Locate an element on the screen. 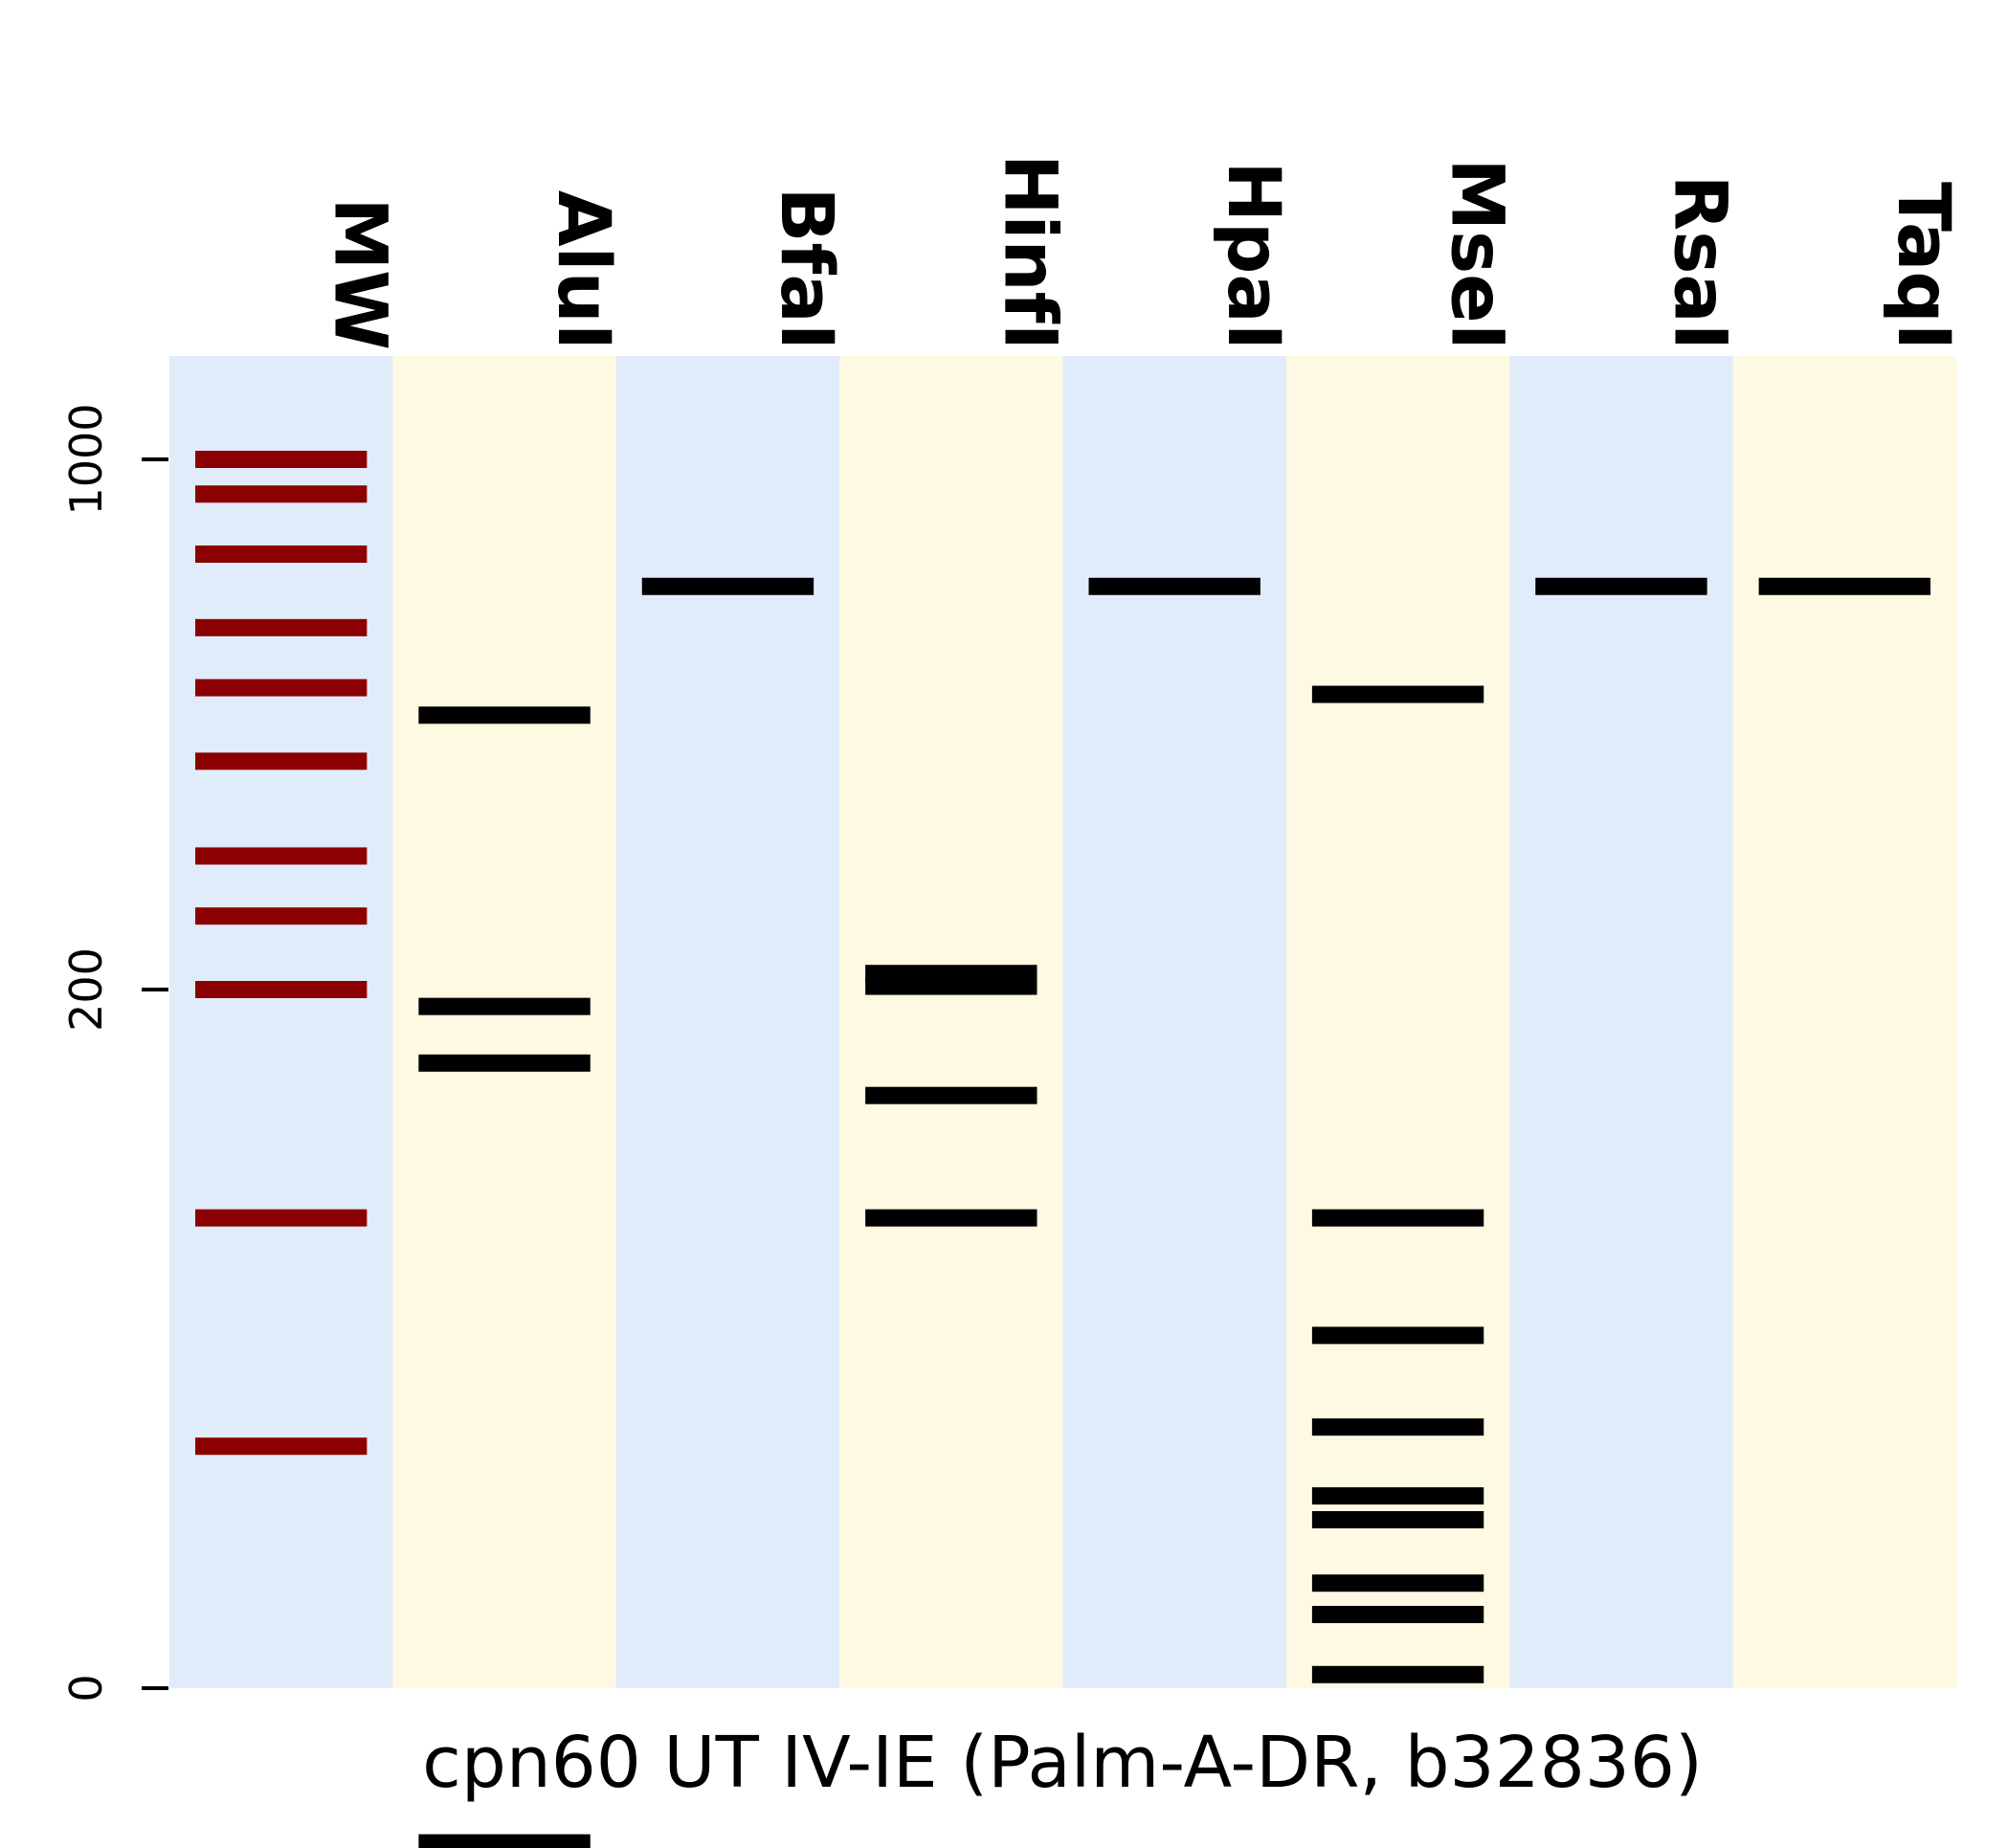  lane-label: MW is located at coordinates (360, 274).